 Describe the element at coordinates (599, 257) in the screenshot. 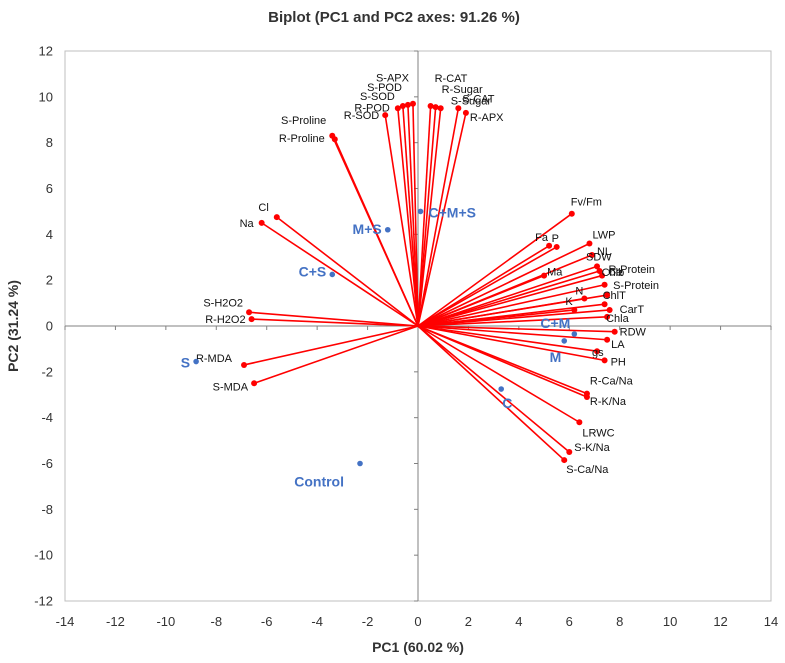

I see `variable-label: SDW` at that location.